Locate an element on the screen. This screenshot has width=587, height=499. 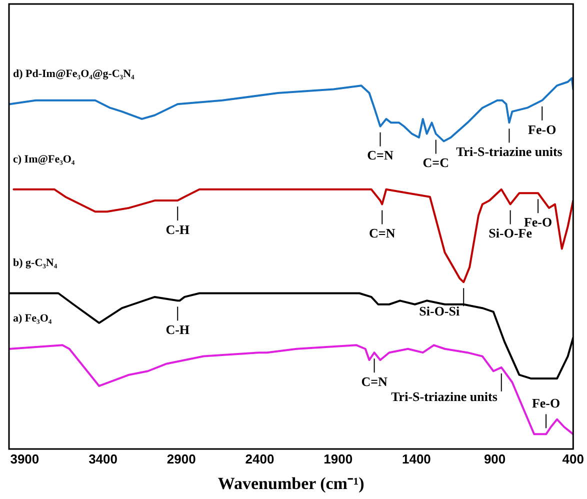
x-tick-label: 900 is located at coordinates (495, 458).